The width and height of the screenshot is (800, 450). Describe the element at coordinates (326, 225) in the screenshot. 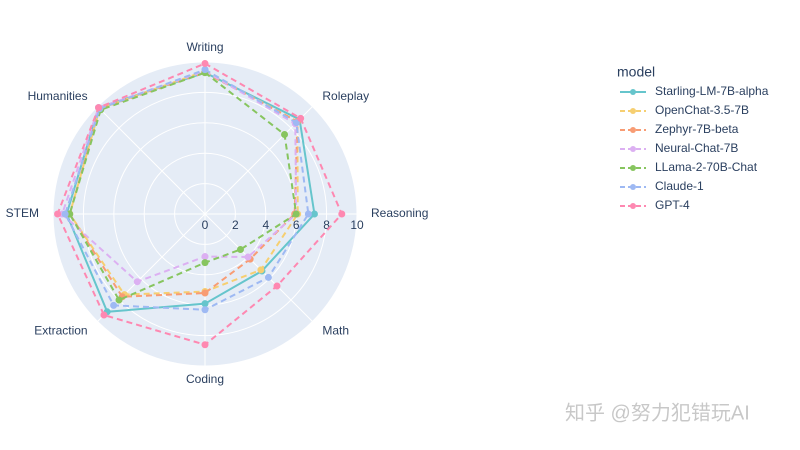

I see `radial-tick-label: 8` at that location.